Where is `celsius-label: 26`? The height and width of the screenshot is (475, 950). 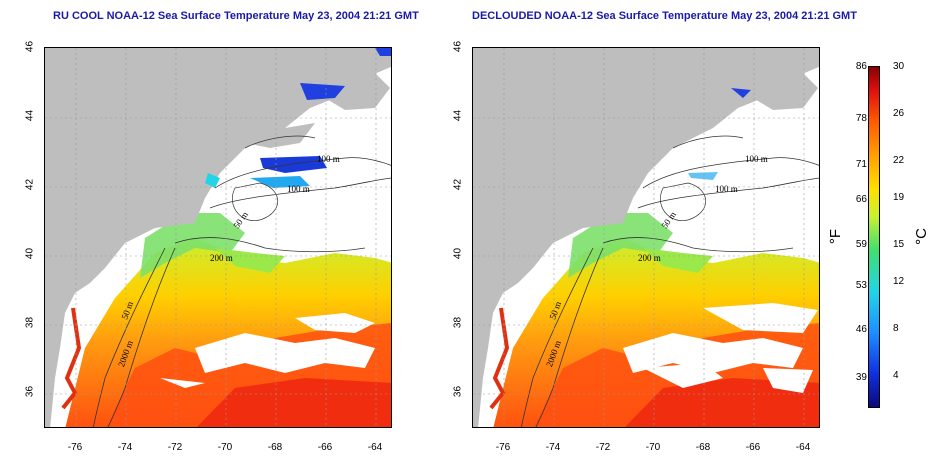 celsius-label: 26 is located at coordinates (899, 113).